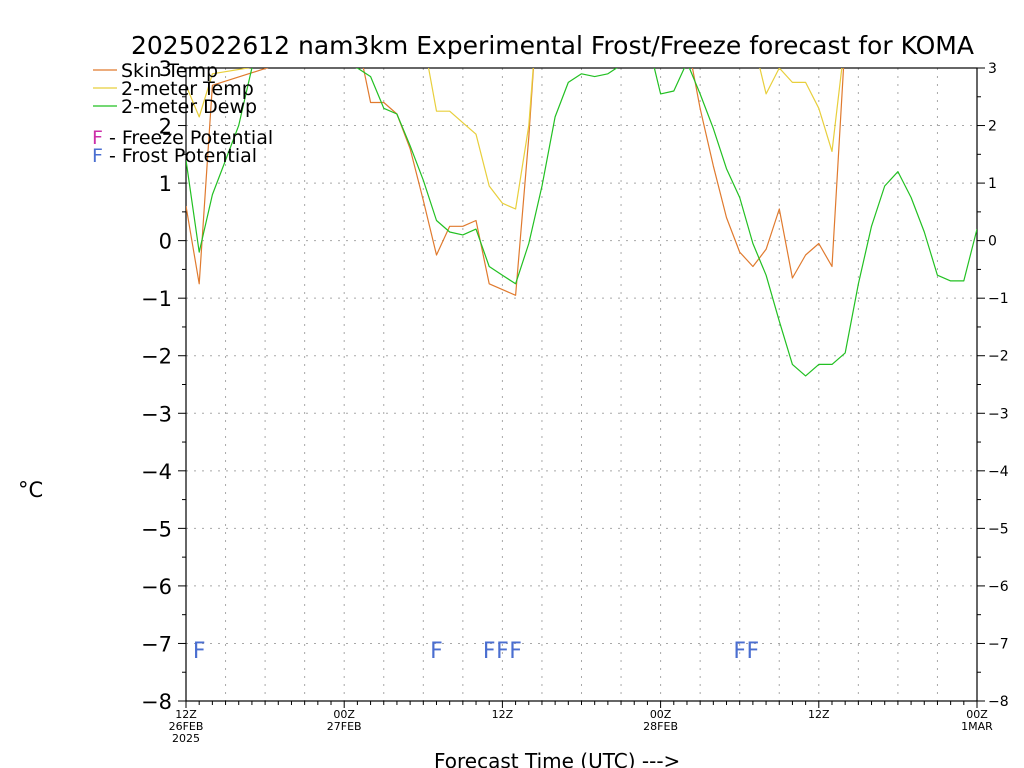 The width and height of the screenshot is (1024, 768). I want to click on legend-label: 2-meter Temp, so click(187, 89).